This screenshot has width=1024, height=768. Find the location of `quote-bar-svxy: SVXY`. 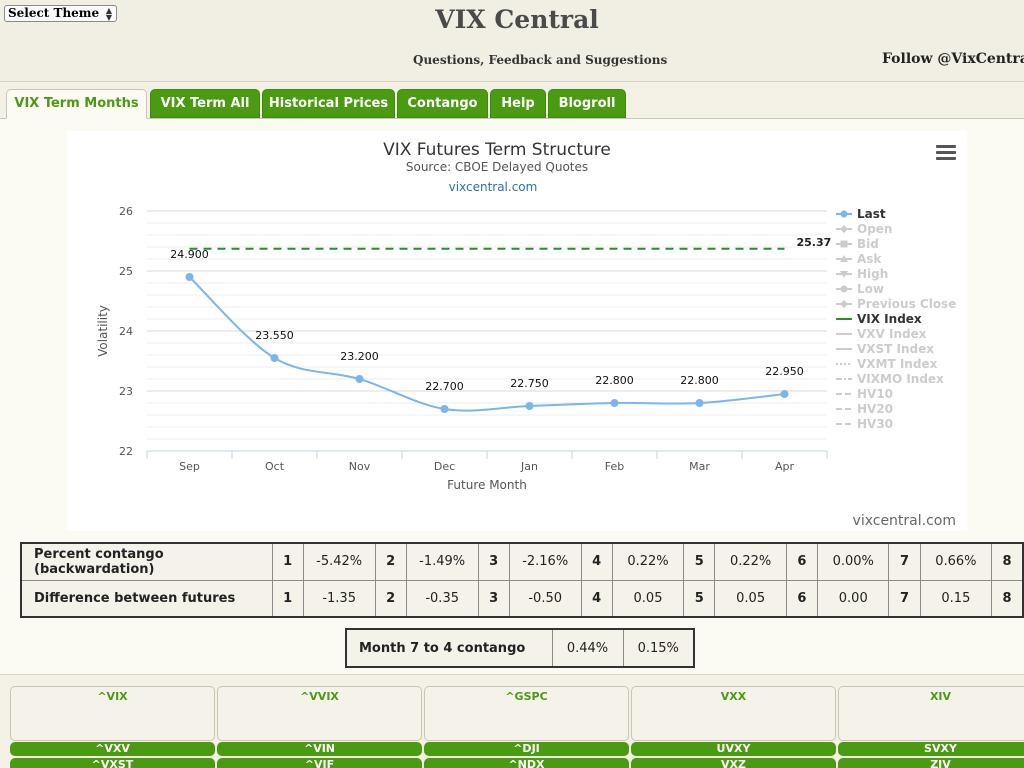

quote-bar-svxy: SVXY is located at coordinates (931, 749).